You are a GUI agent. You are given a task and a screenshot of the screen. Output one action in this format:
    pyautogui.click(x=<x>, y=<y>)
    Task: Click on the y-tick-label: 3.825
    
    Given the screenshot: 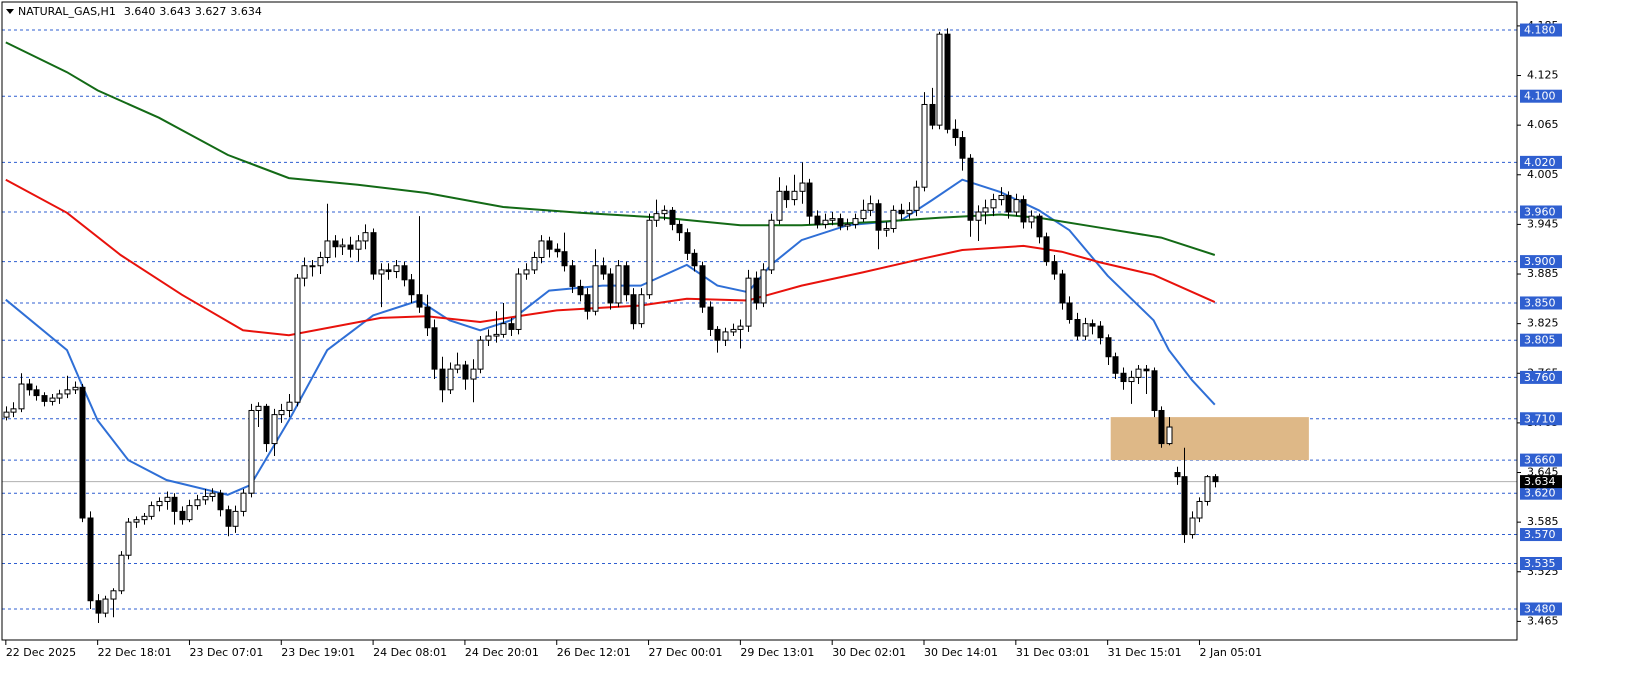 What is the action you would take?
    pyautogui.click(x=1543, y=323)
    